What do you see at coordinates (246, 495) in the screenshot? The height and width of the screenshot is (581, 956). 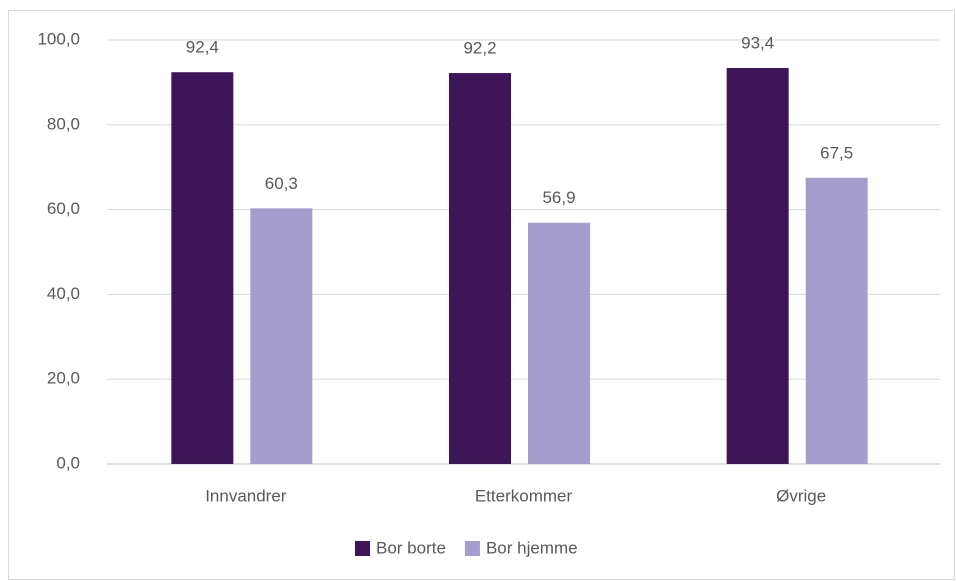 I see `x-tick-label: Innvandrer` at bounding box center [246, 495].